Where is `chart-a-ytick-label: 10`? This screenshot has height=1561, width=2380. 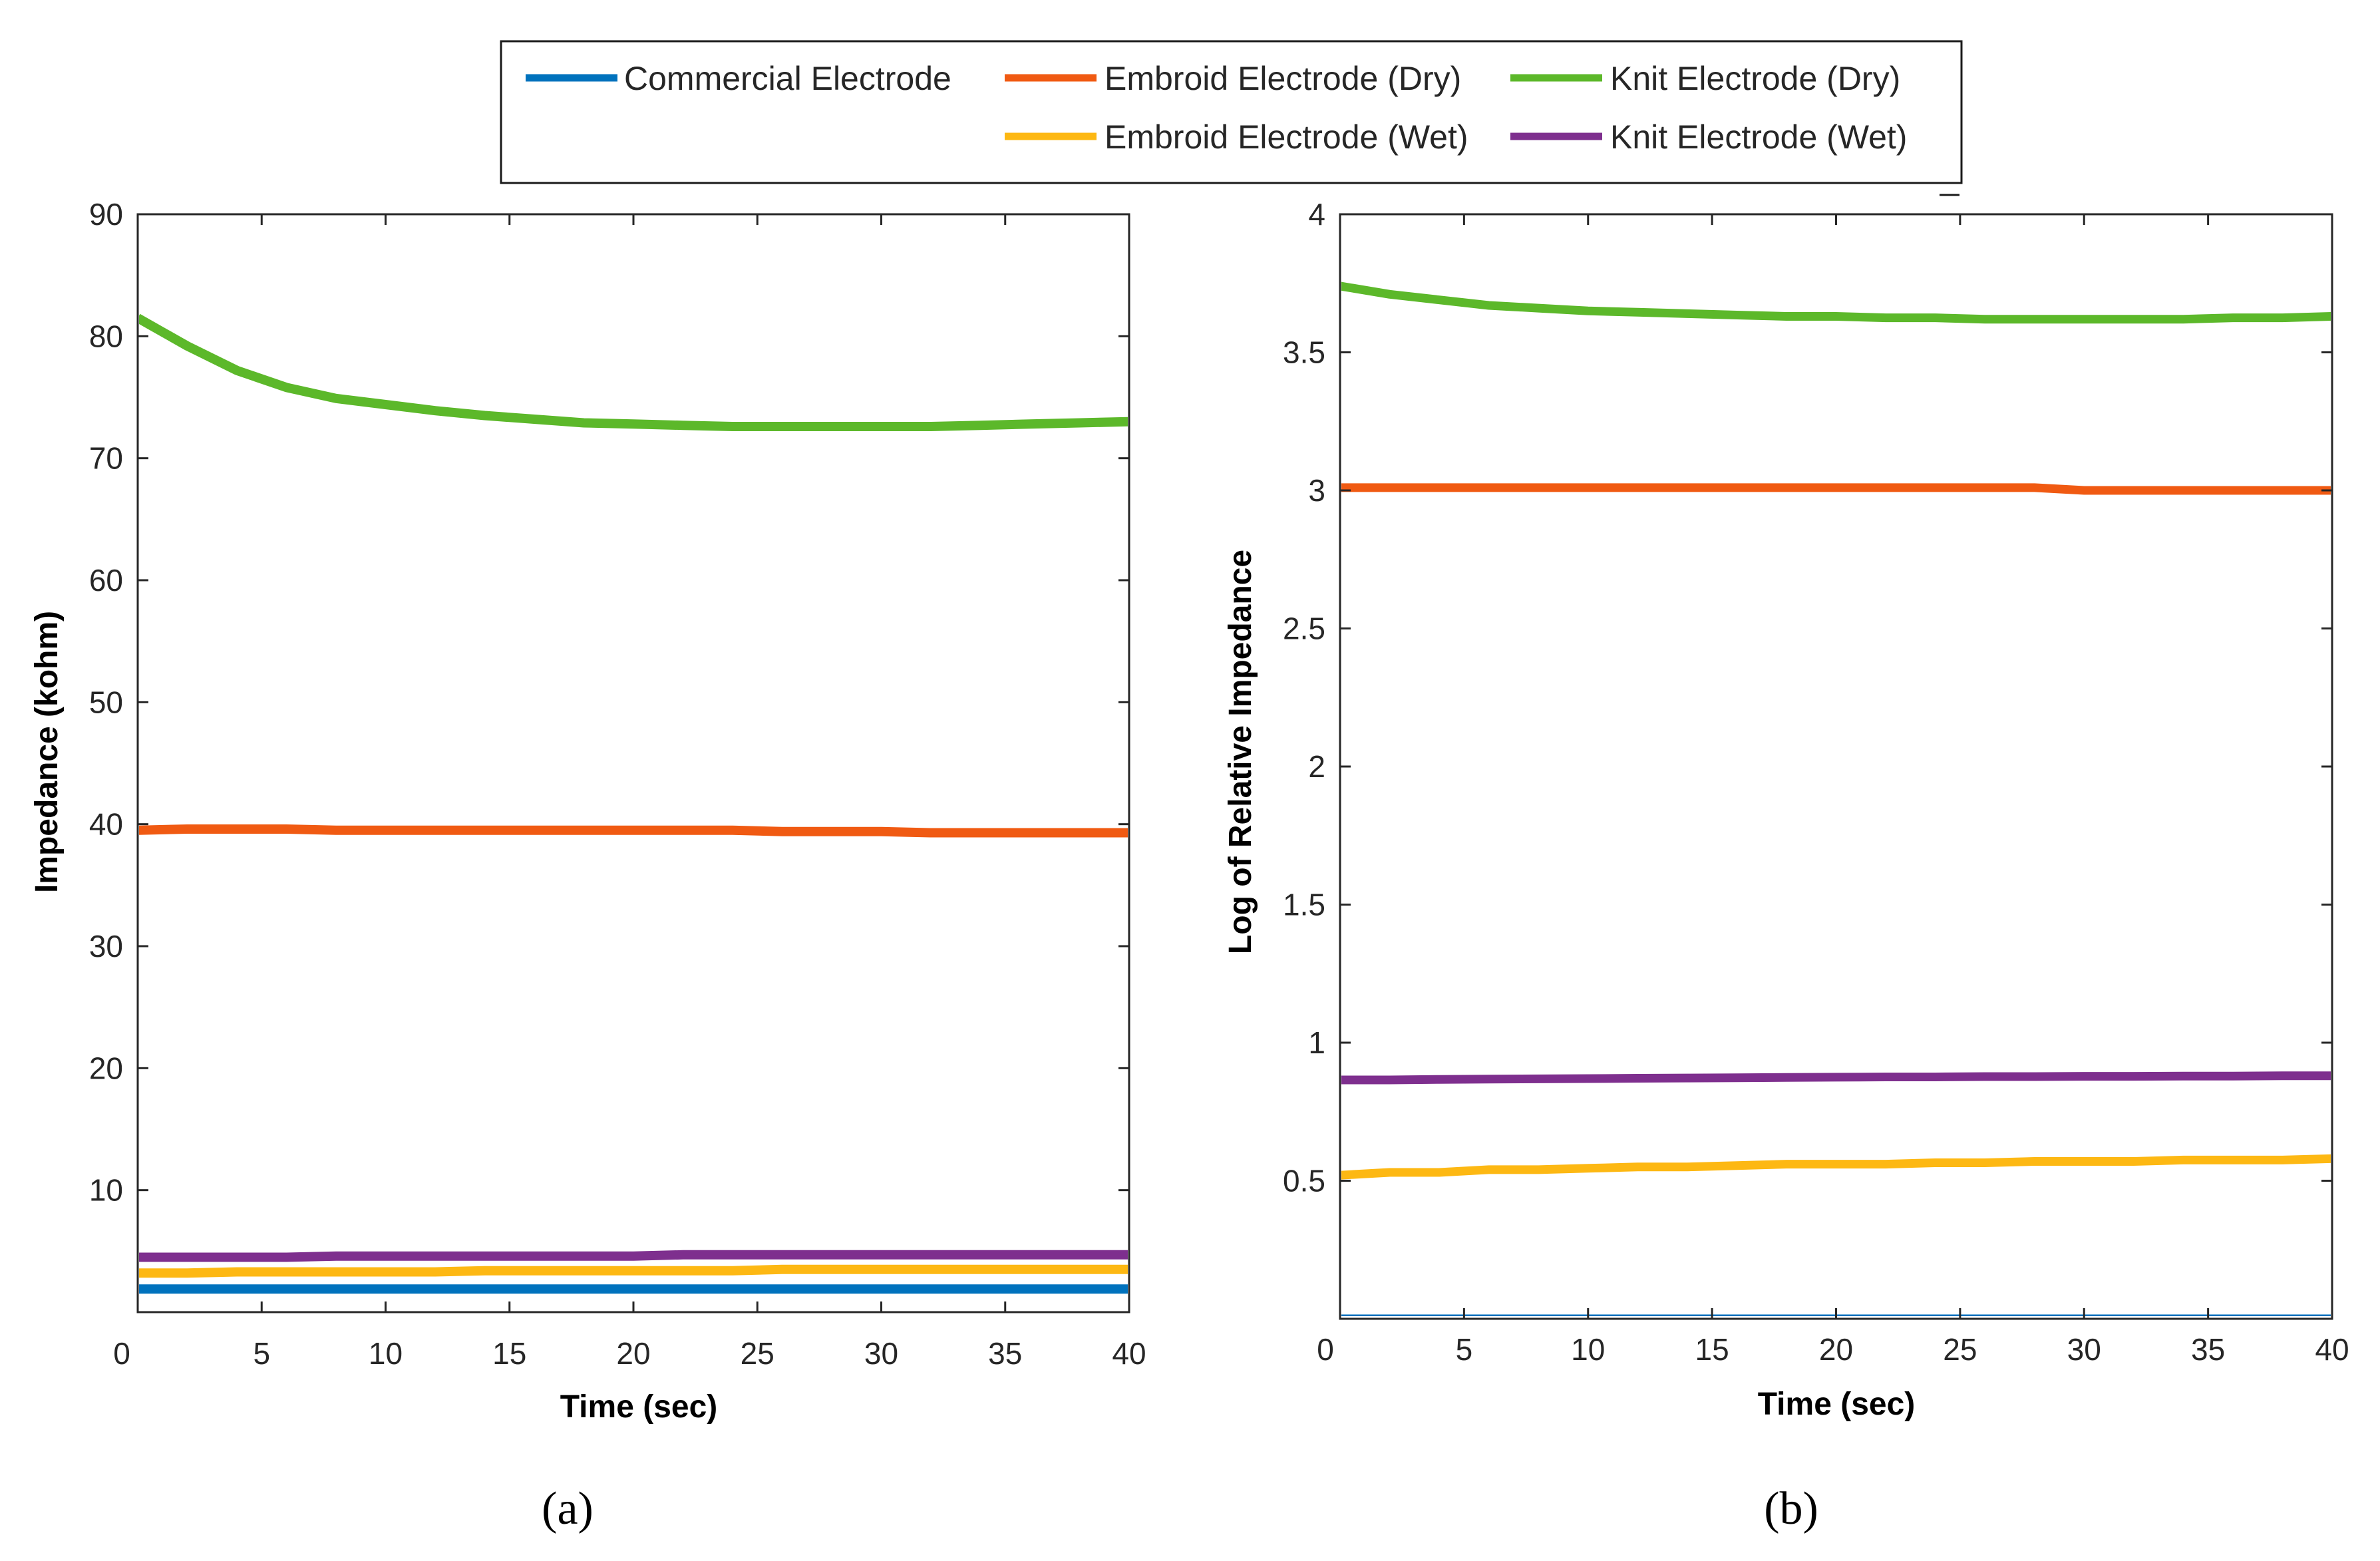 chart-a-ytick-label: 10 is located at coordinates (106, 1190).